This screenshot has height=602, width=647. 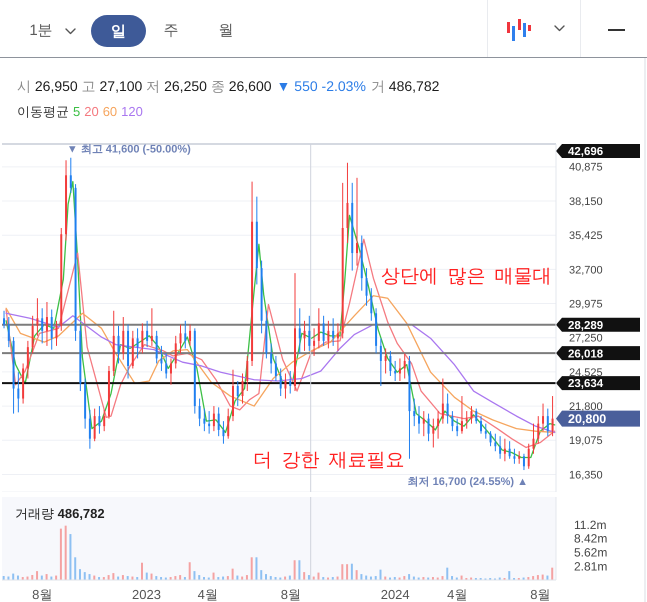 I want to click on chart-subtitle: 시 26,950 고 27,100 저 26,250 종 26,600, so click(x=144, y=86).